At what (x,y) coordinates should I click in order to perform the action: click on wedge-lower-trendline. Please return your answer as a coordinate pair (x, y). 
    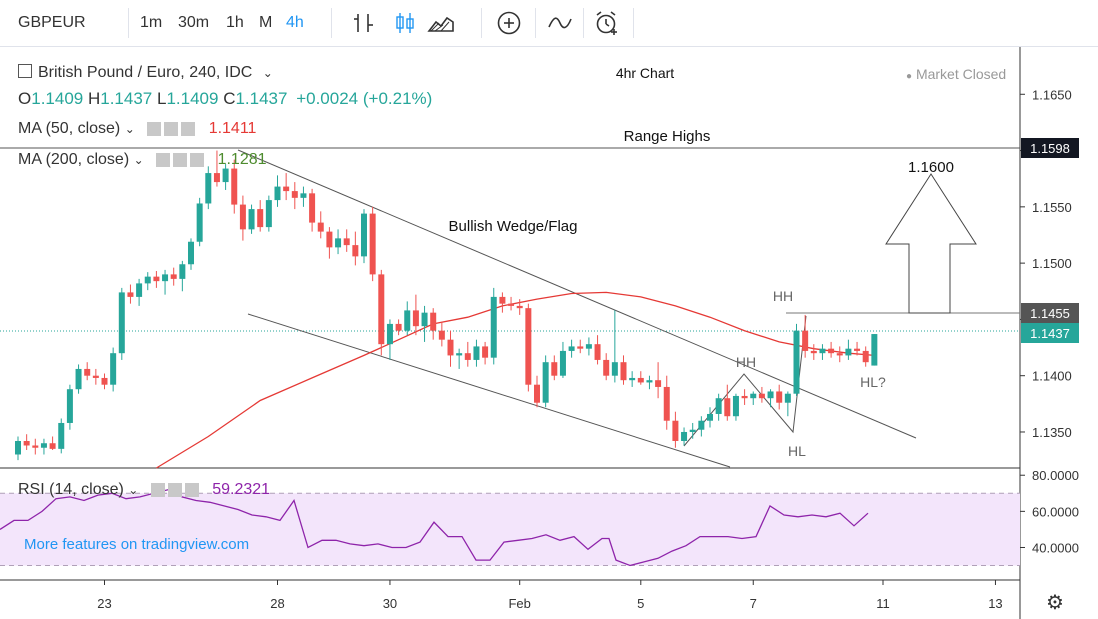
    Looking at the image, I should click on (489, 390).